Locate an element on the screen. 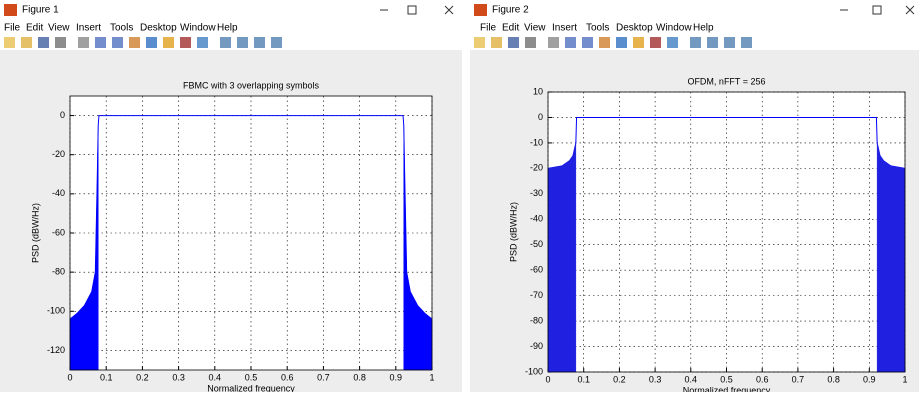 The image size is (919, 397). y-tick-label: -70 is located at coordinates (536, 295).